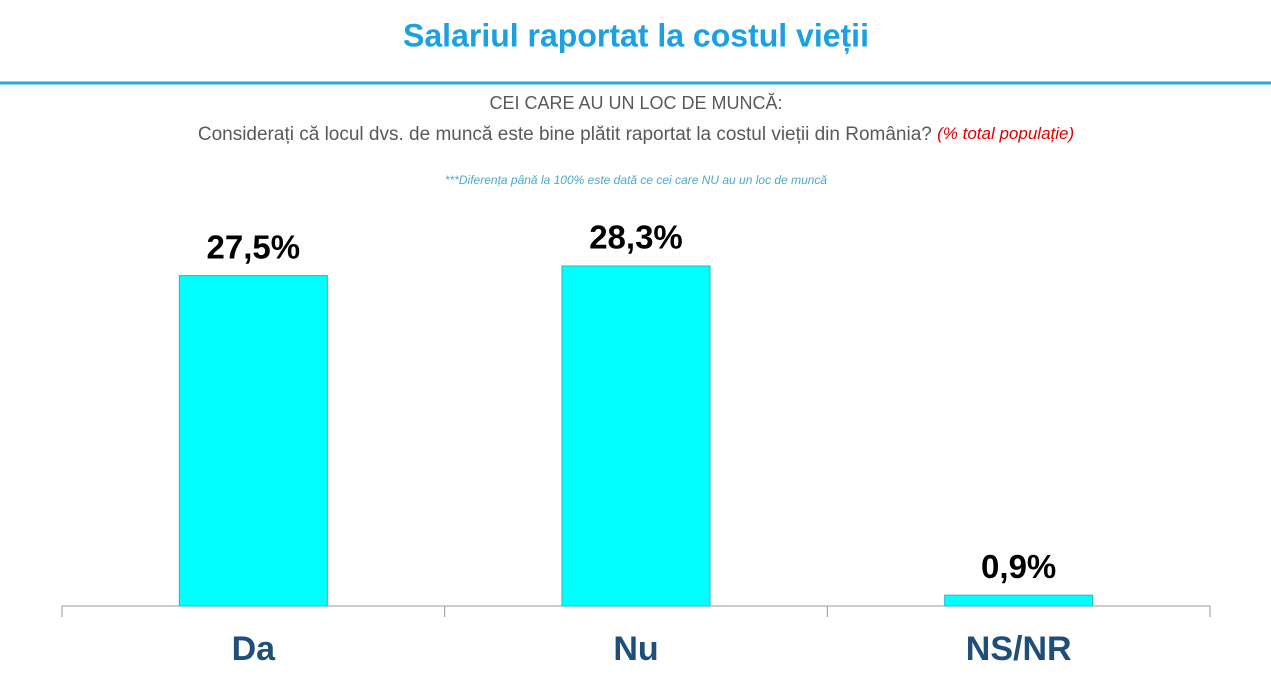 The image size is (1271, 677). What do you see at coordinates (1005, 133) in the screenshot?
I see `question-unit: (% total populație)` at bounding box center [1005, 133].